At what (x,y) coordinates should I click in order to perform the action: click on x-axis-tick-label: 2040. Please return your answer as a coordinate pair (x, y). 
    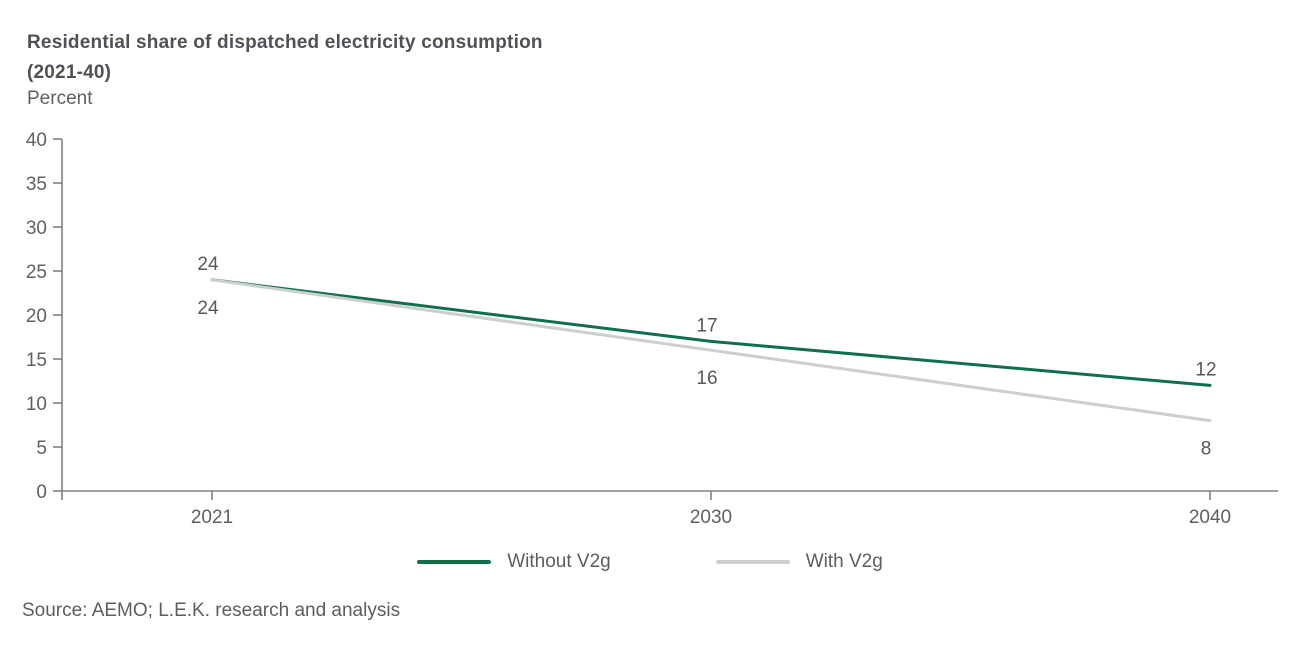
    Looking at the image, I should click on (1210, 517).